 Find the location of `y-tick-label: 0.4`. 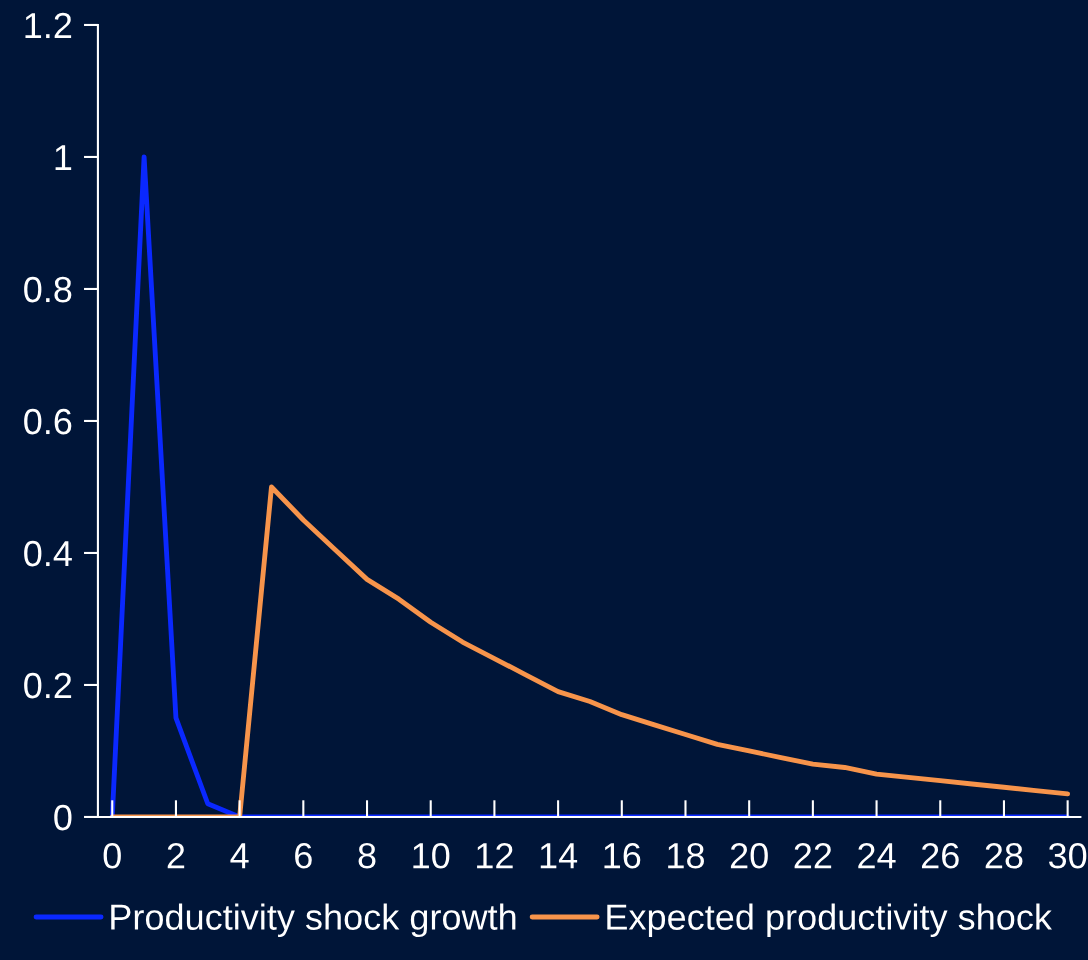

y-tick-label: 0.4 is located at coordinates (48, 553).